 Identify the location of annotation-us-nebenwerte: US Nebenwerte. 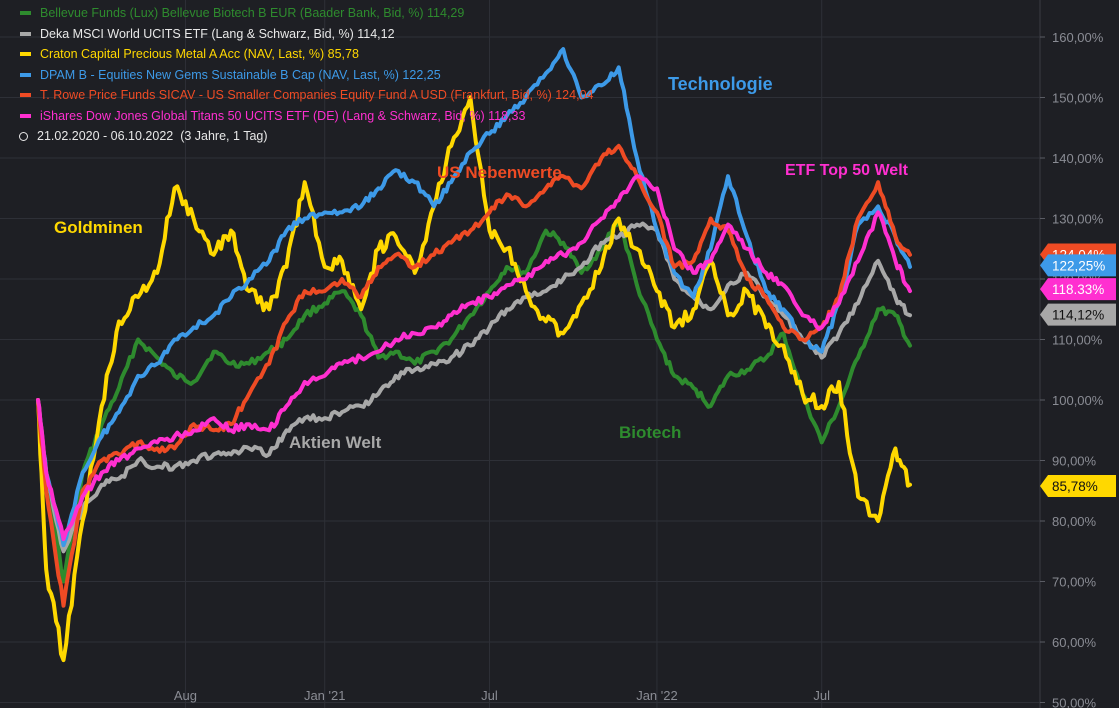
(499, 172).